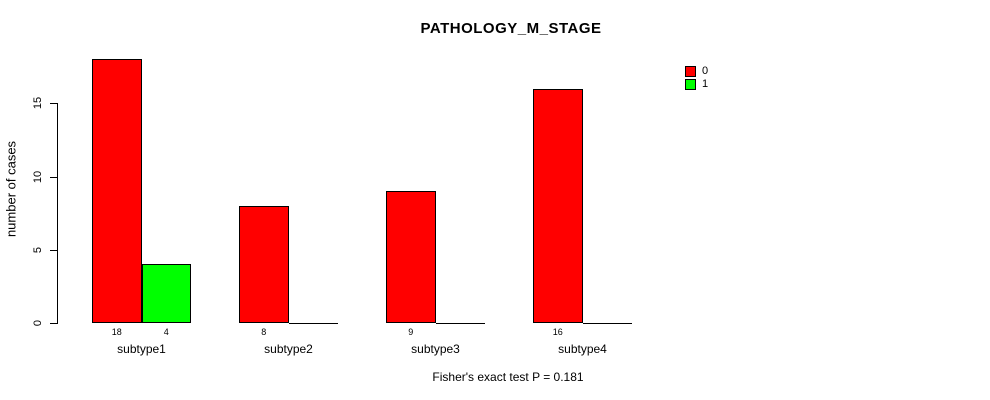 Image resolution: width=990 pixels, height=400 pixels. Describe the element at coordinates (582, 349) in the screenshot. I see `x-category-label: subtype4` at that location.